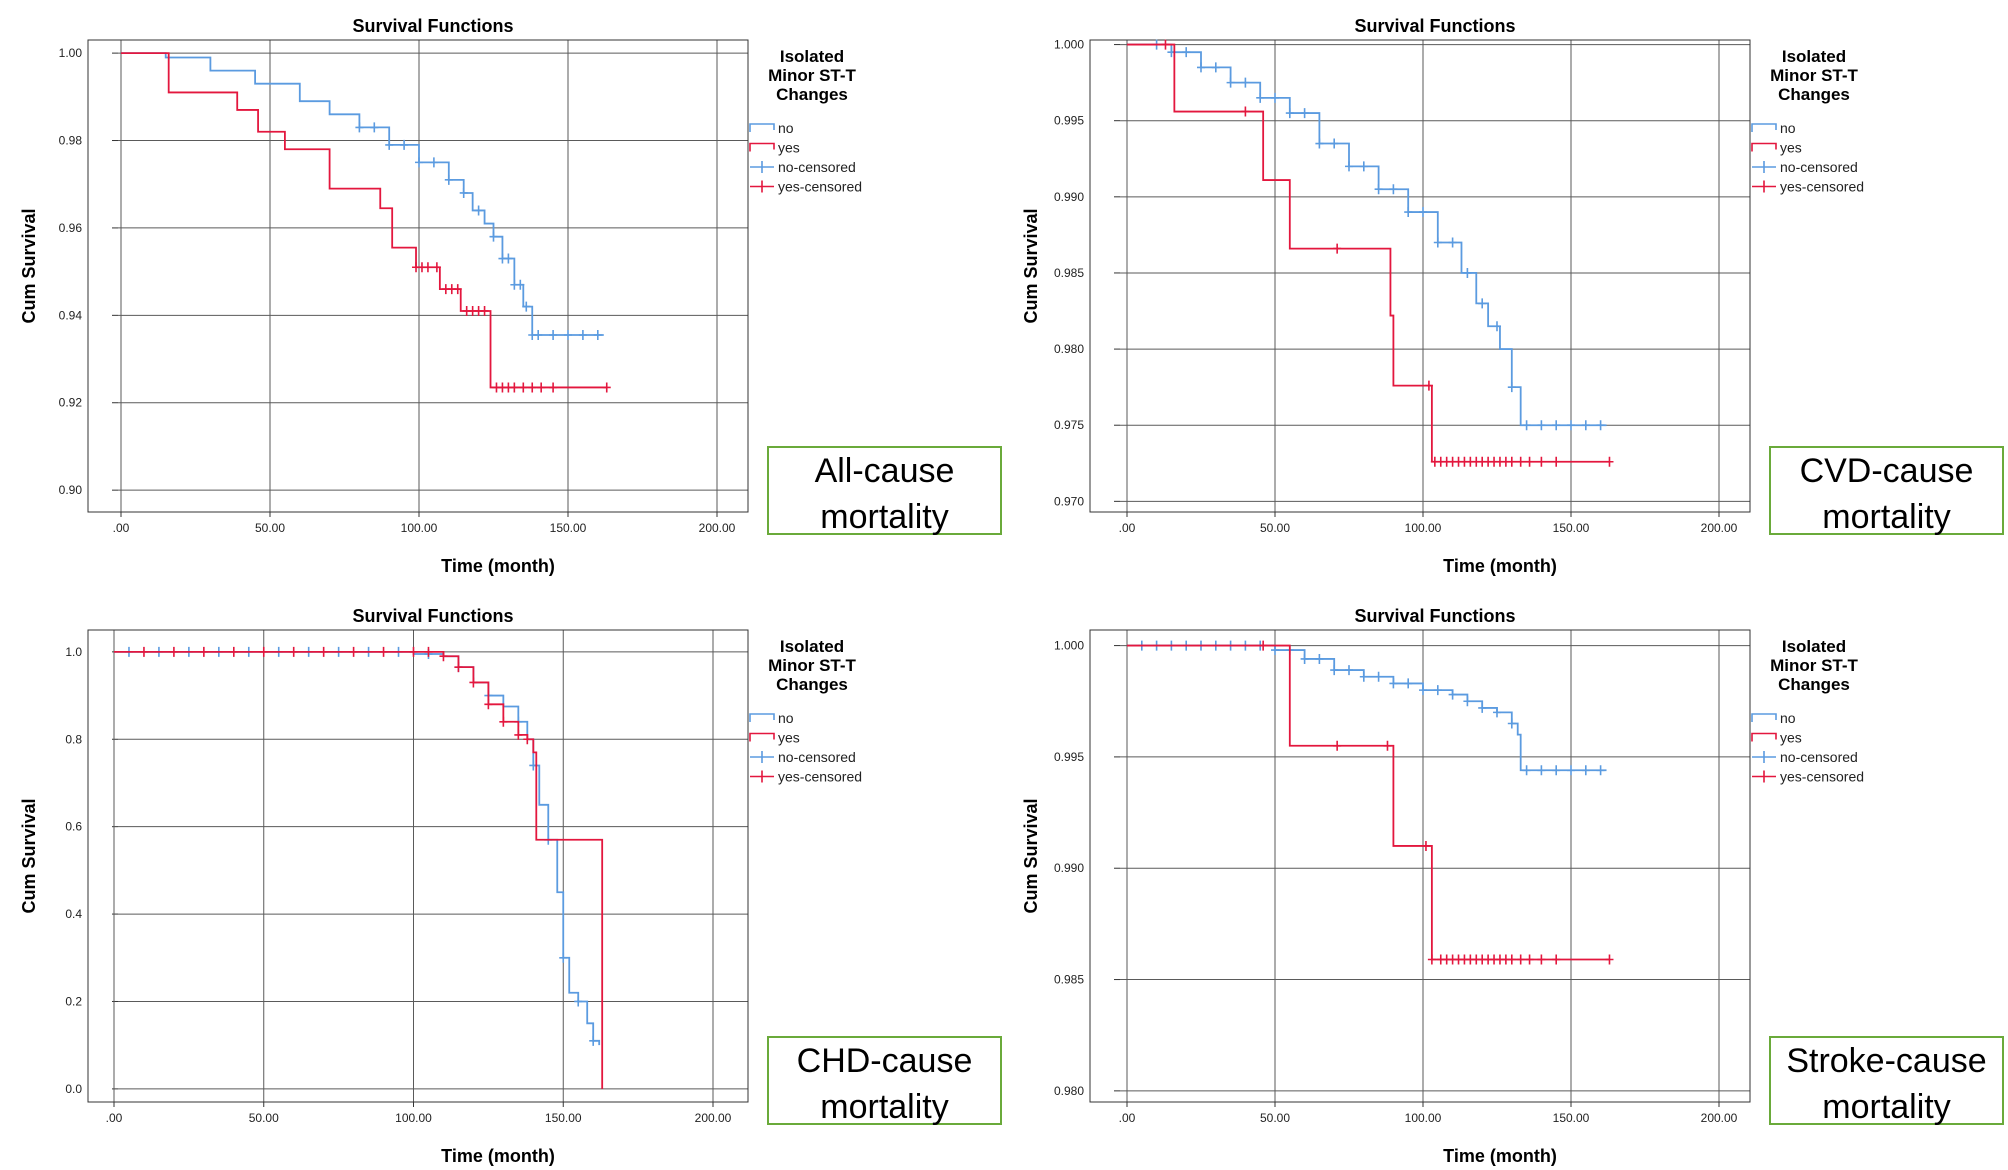 Image resolution: width=2008 pixels, height=1170 pixels. What do you see at coordinates (762, 186) in the screenshot?
I see `legend-censor-icon` at bounding box center [762, 186].